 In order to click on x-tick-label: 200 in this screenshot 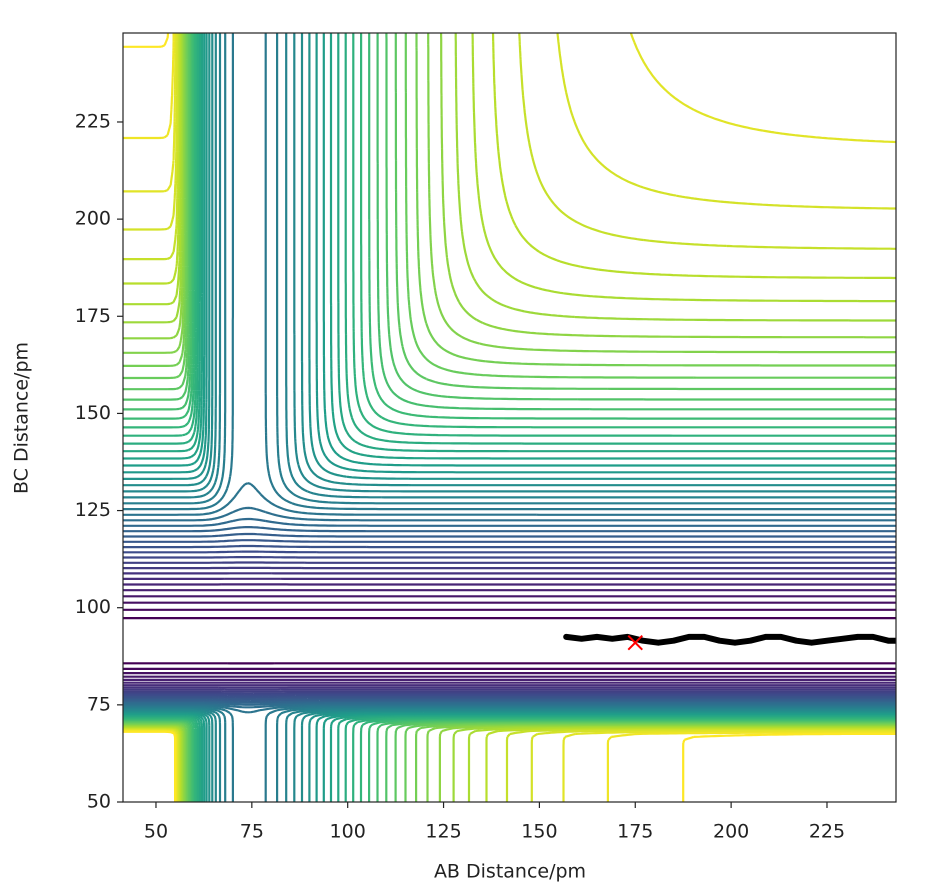, I will do `click(731, 832)`.